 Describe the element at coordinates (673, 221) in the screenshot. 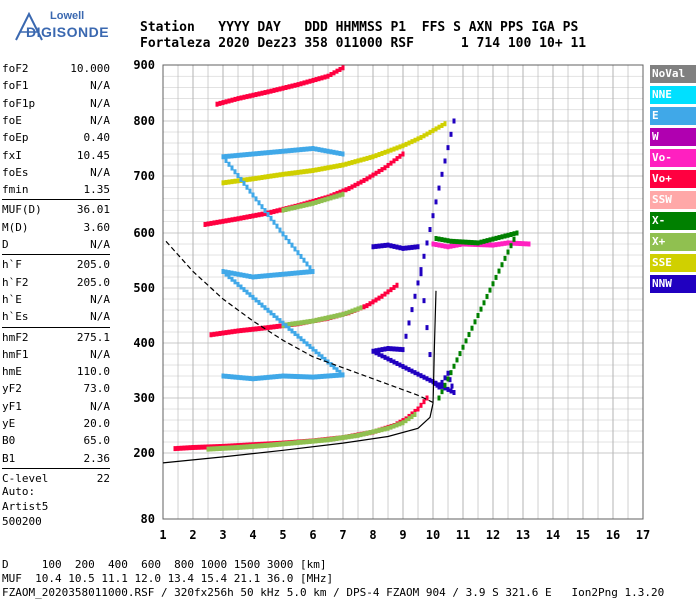

I see `legend-item-x-: X-` at that location.